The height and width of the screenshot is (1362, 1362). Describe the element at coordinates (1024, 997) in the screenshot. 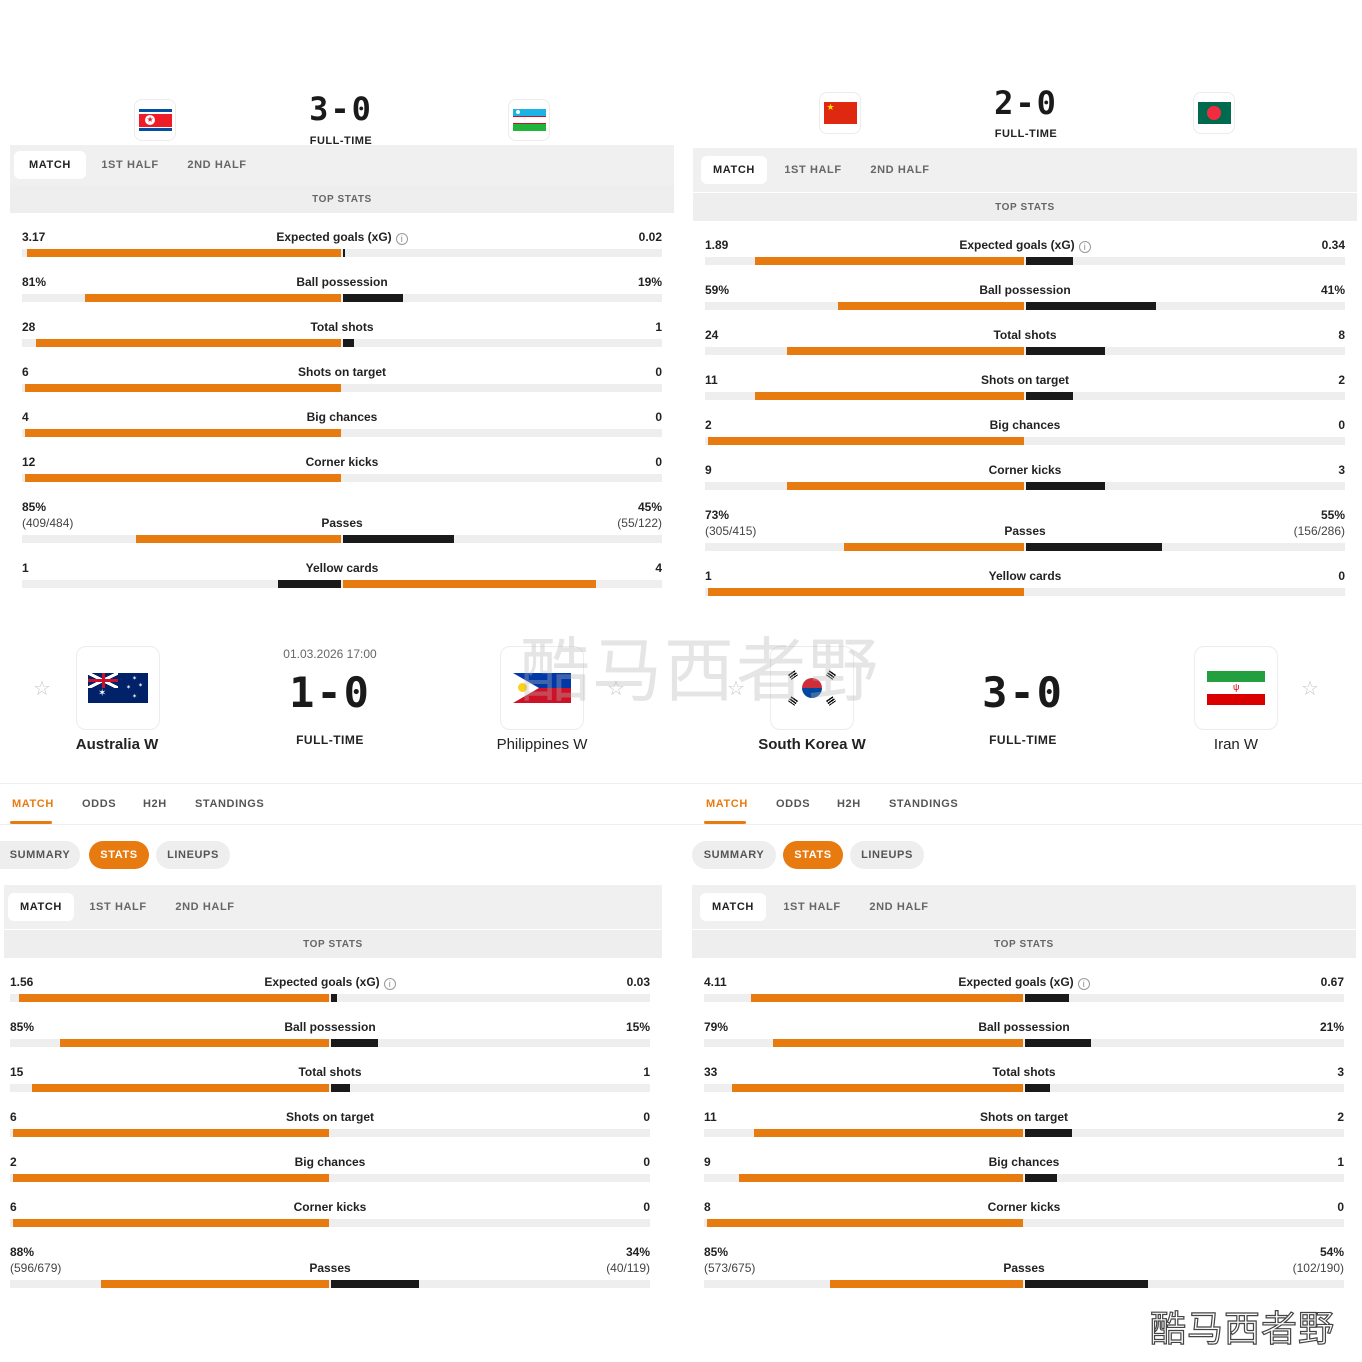

I see `stat-row: 4.11 0.67 Expected goals (xG) i` at that location.